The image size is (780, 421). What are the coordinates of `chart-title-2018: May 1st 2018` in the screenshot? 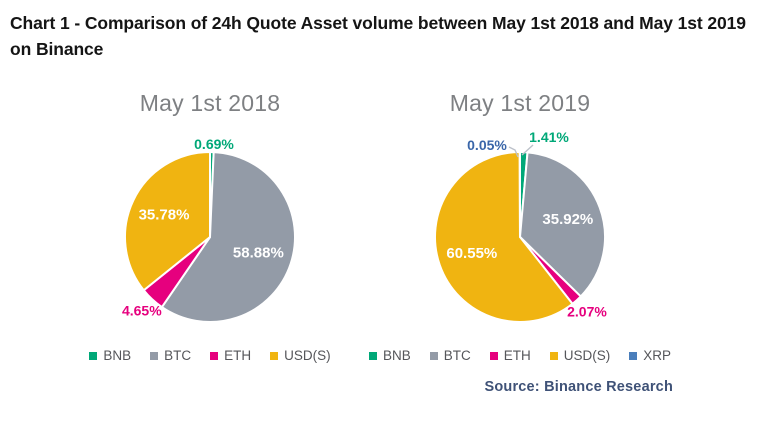 It's located at (210, 103).